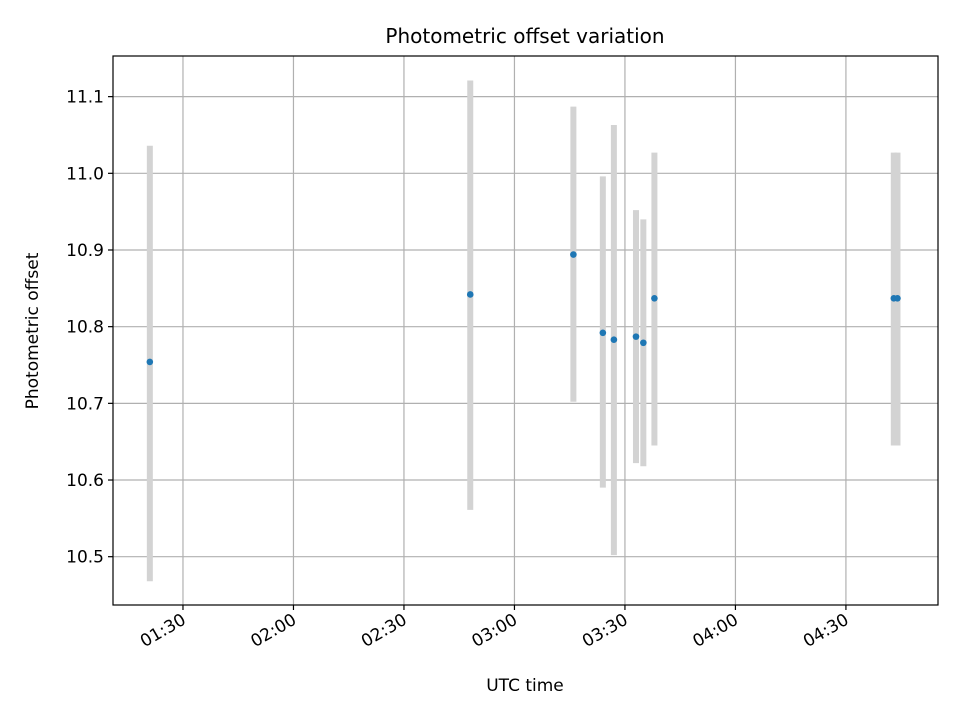  I want to click on y-tick-label: 11.0, so click(85, 174).